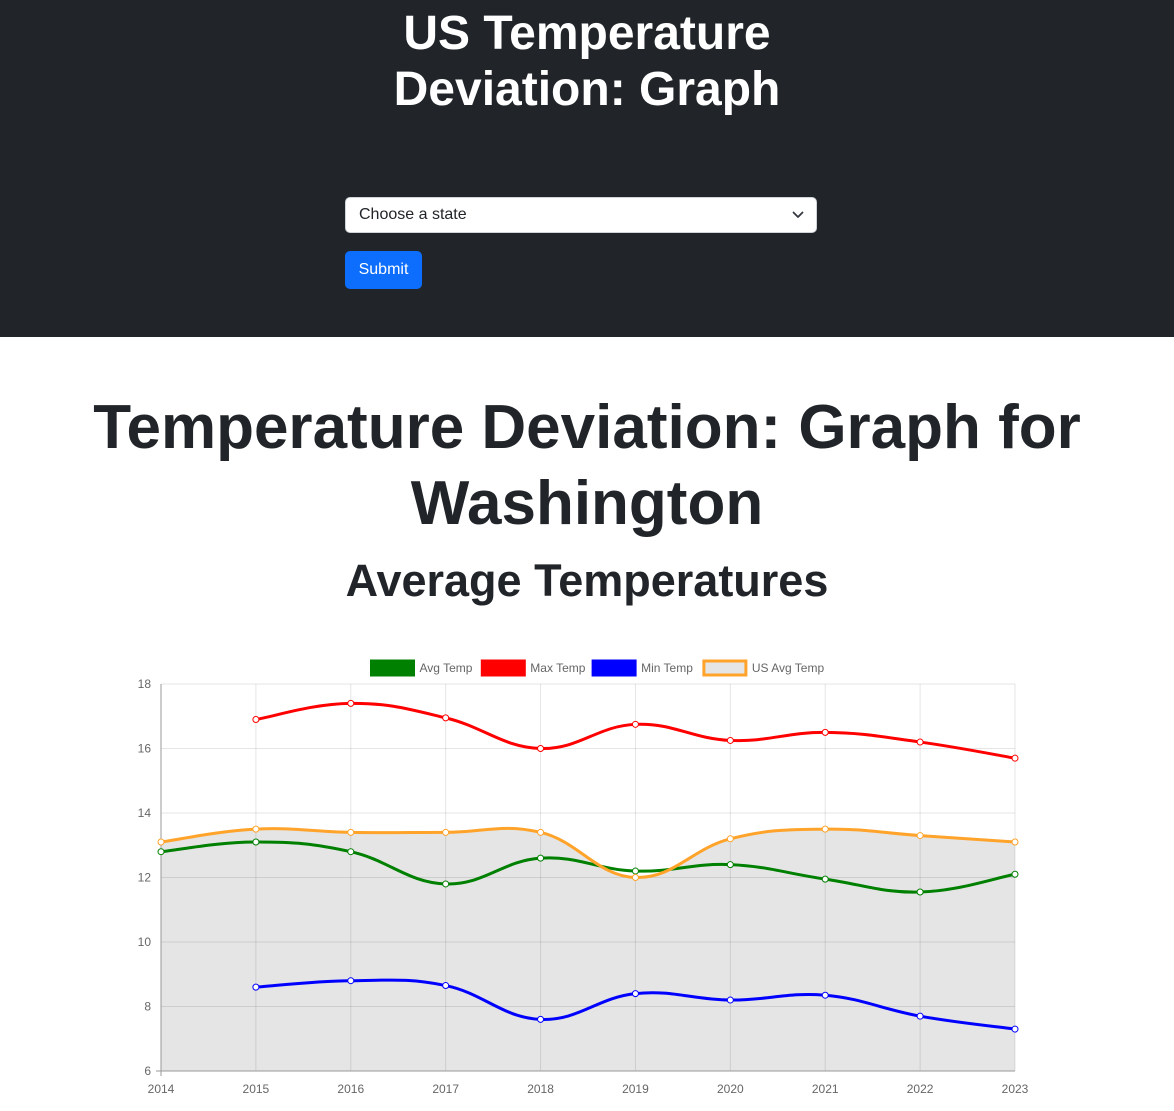 Image resolution: width=1174 pixels, height=1111 pixels. Describe the element at coordinates (256, 1089) in the screenshot. I see `x-tick-label: 2015` at that location.